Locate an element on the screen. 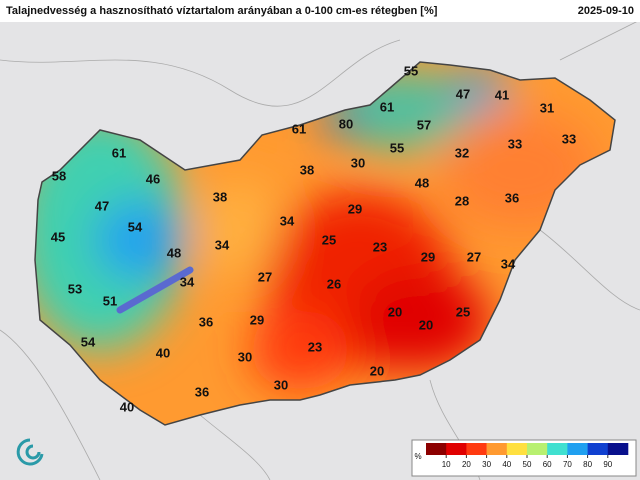 The image size is (640, 480). legend-unit: % is located at coordinates (417, 456).